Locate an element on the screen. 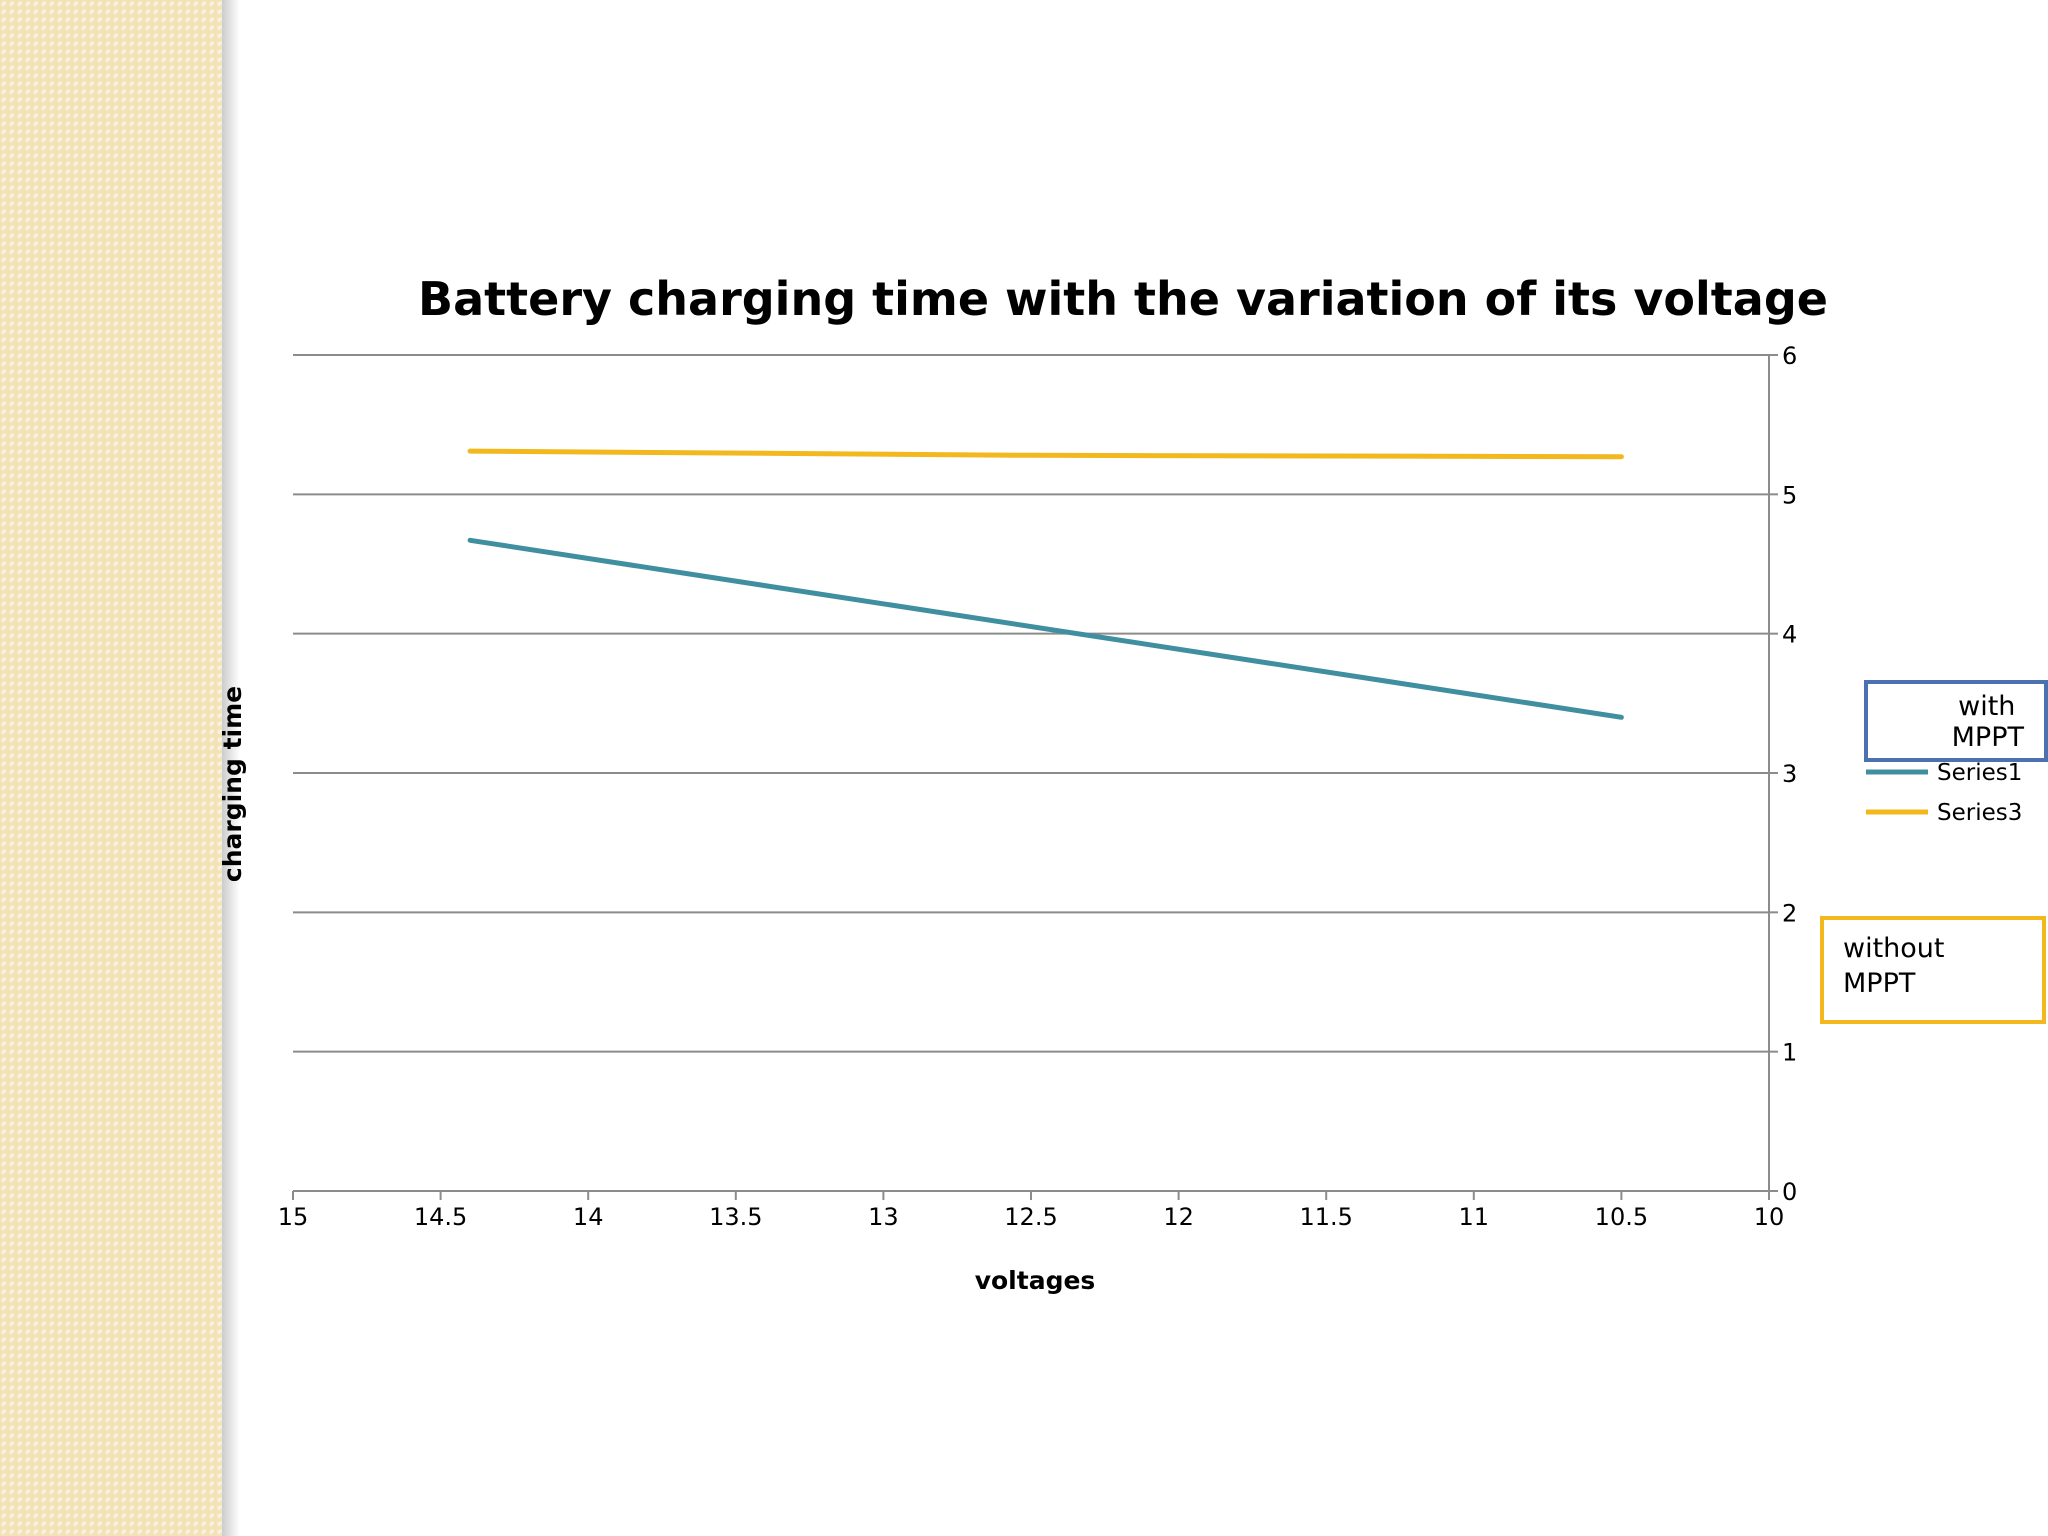 The width and height of the screenshot is (2048, 1536). x-tick-label: 12 is located at coordinates (1178, 1217).